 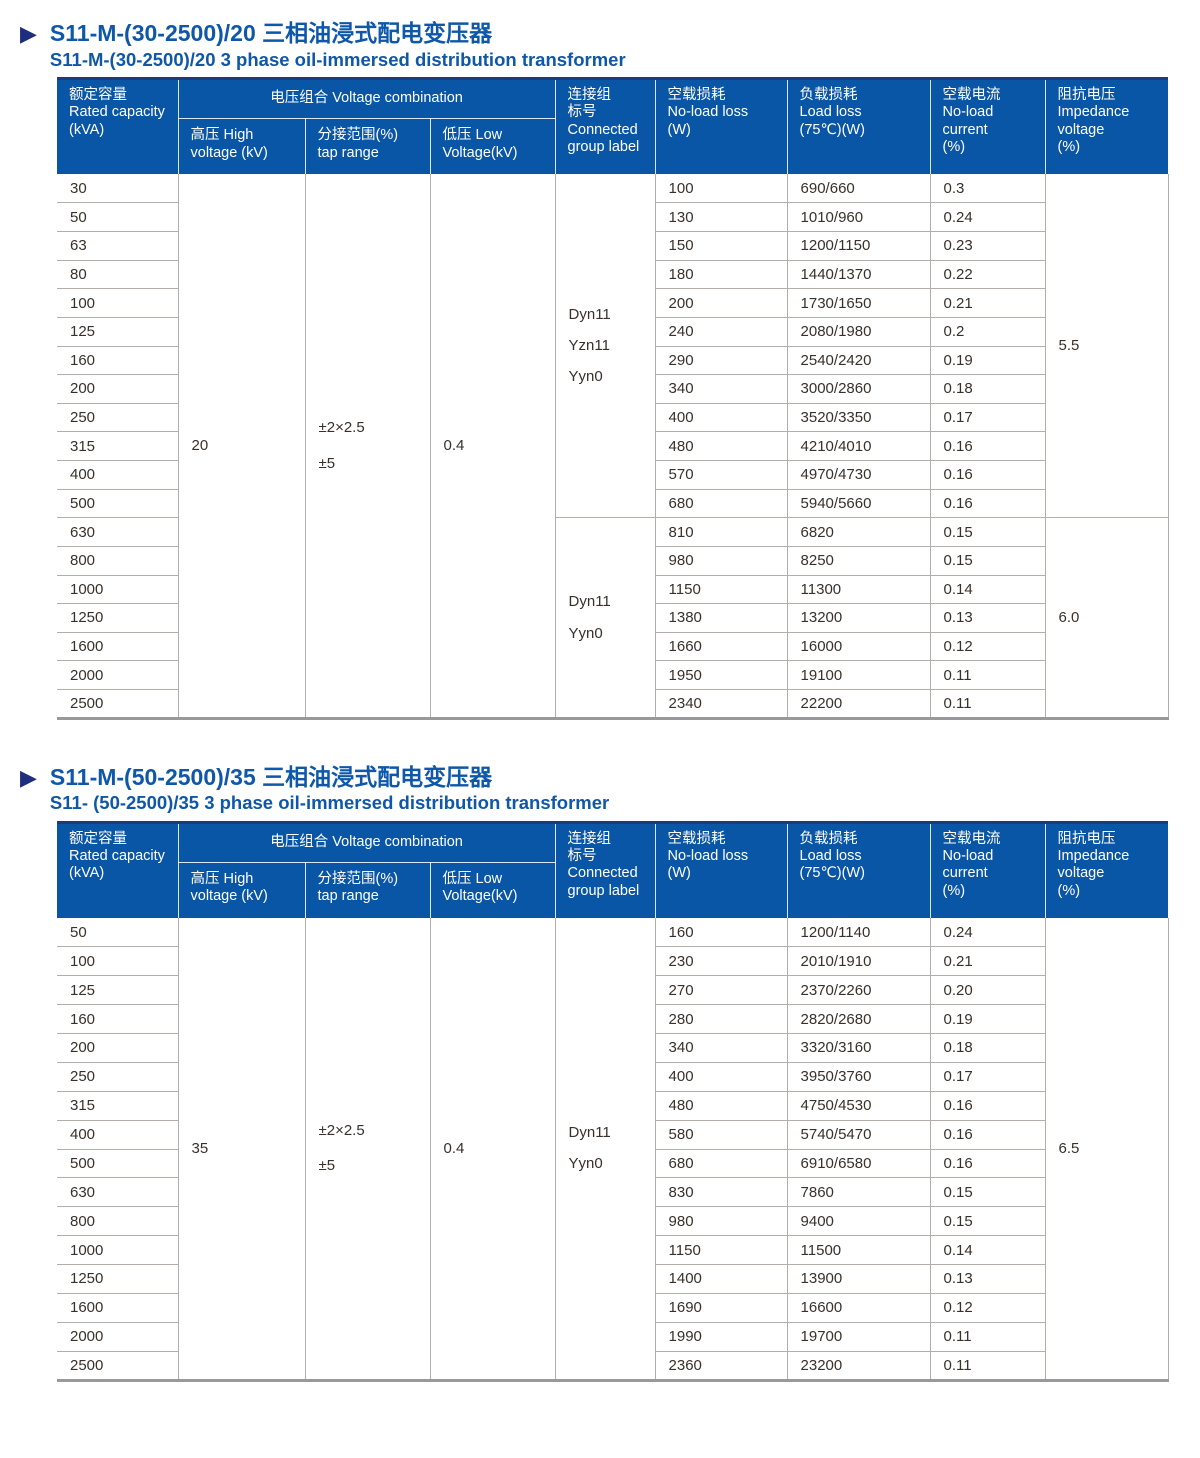 I want to click on load-loss-cell: 5740/5470, so click(x=859, y=1135).